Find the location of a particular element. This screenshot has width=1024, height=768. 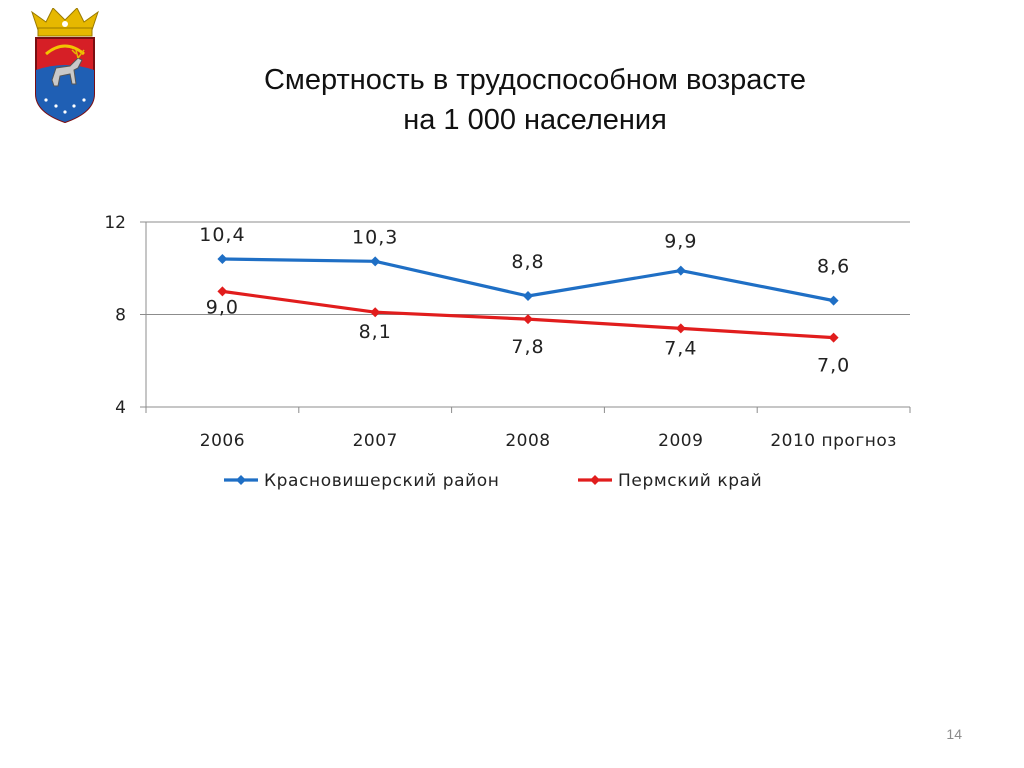

x-tick-label: 2007 is located at coordinates (375, 441).